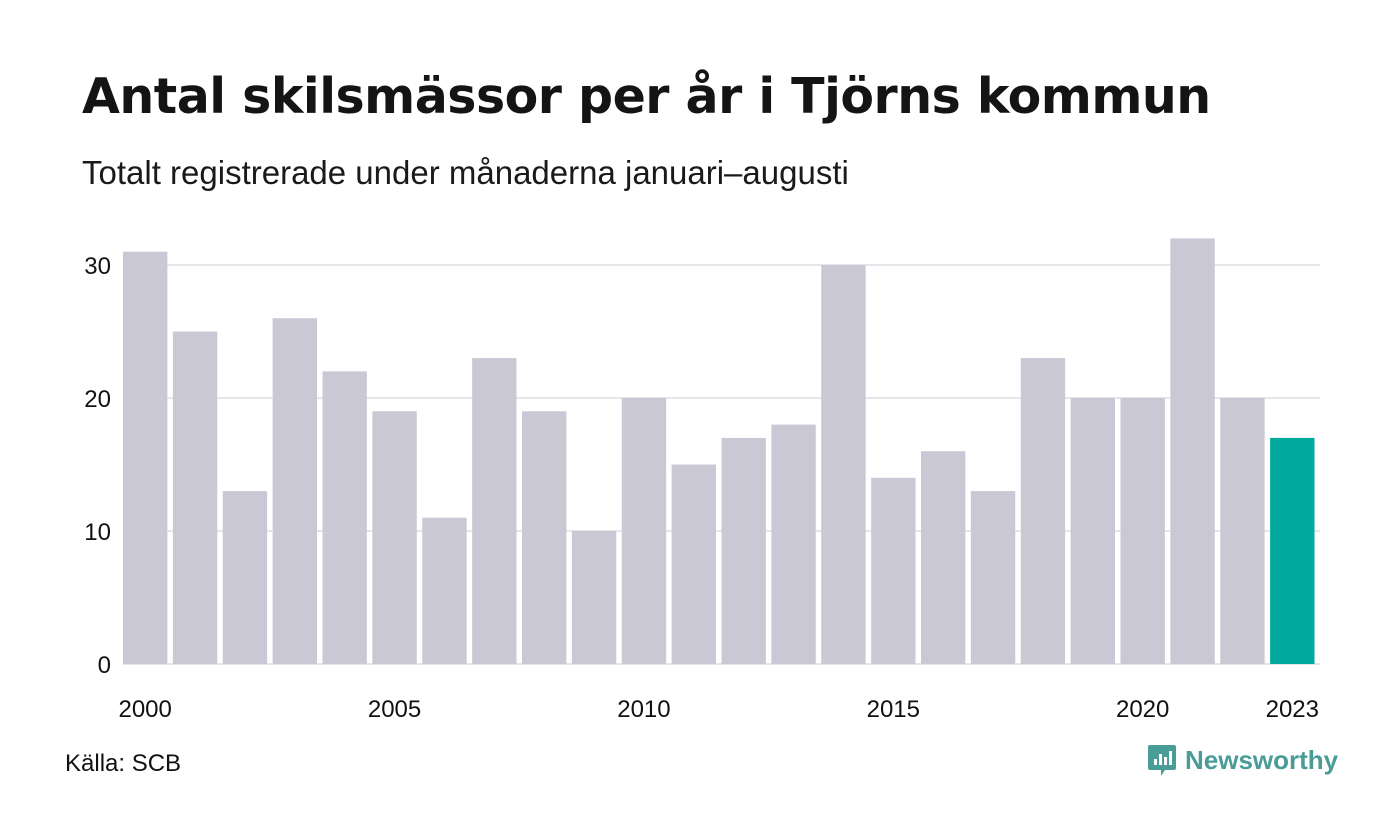  I want to click on x-axis-ticks: 2000 2005 2010 2015 2020 2023, so click(718, 709).